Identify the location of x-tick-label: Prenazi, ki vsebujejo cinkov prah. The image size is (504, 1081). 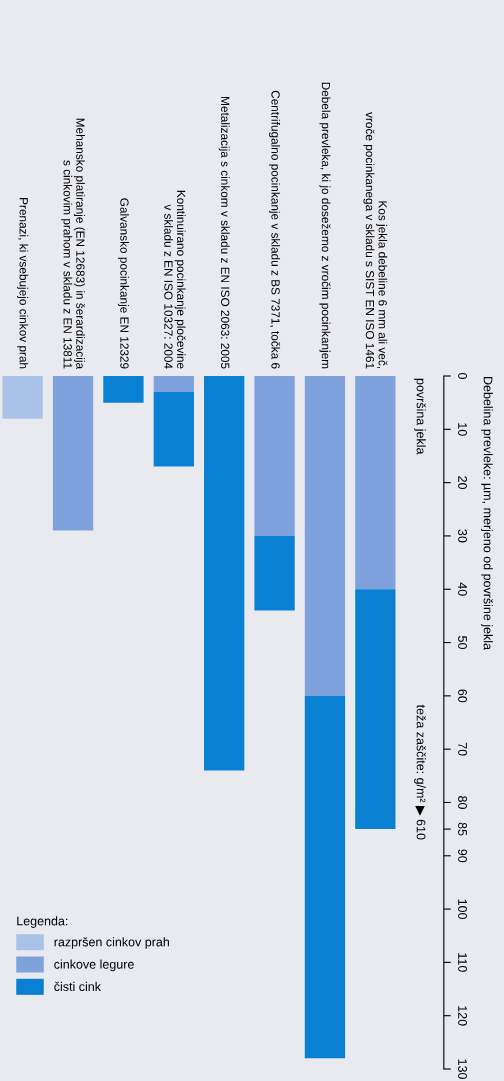
(23, 283).